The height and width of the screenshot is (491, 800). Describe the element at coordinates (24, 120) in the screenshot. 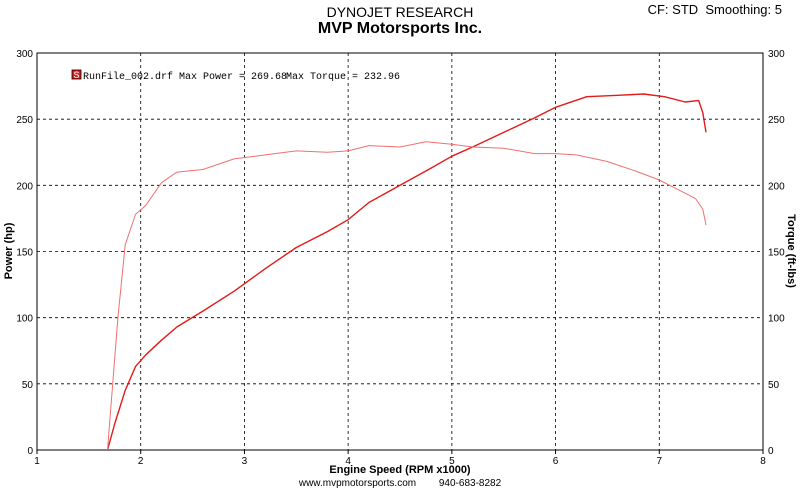

I see `y-tick-label: 250` at that location.